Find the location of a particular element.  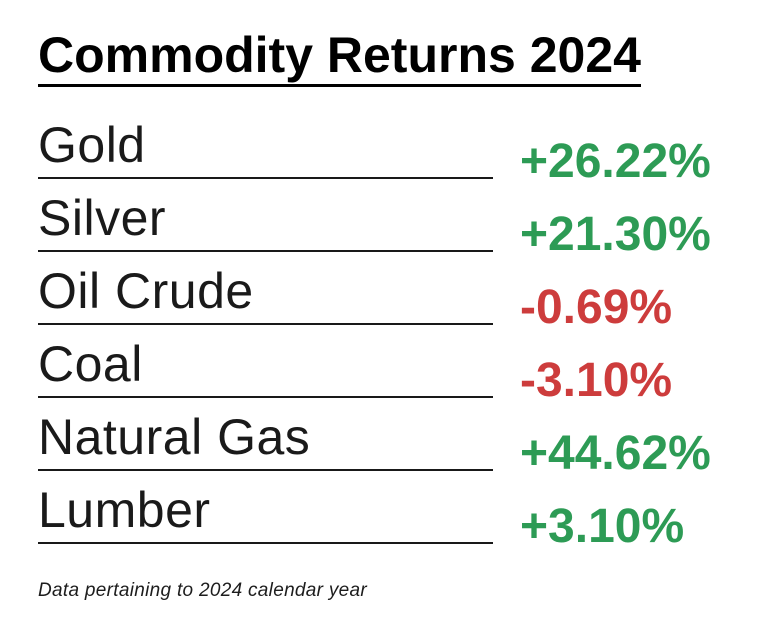

commodity-label-cell: Silver is located at coordinates (265, 215).